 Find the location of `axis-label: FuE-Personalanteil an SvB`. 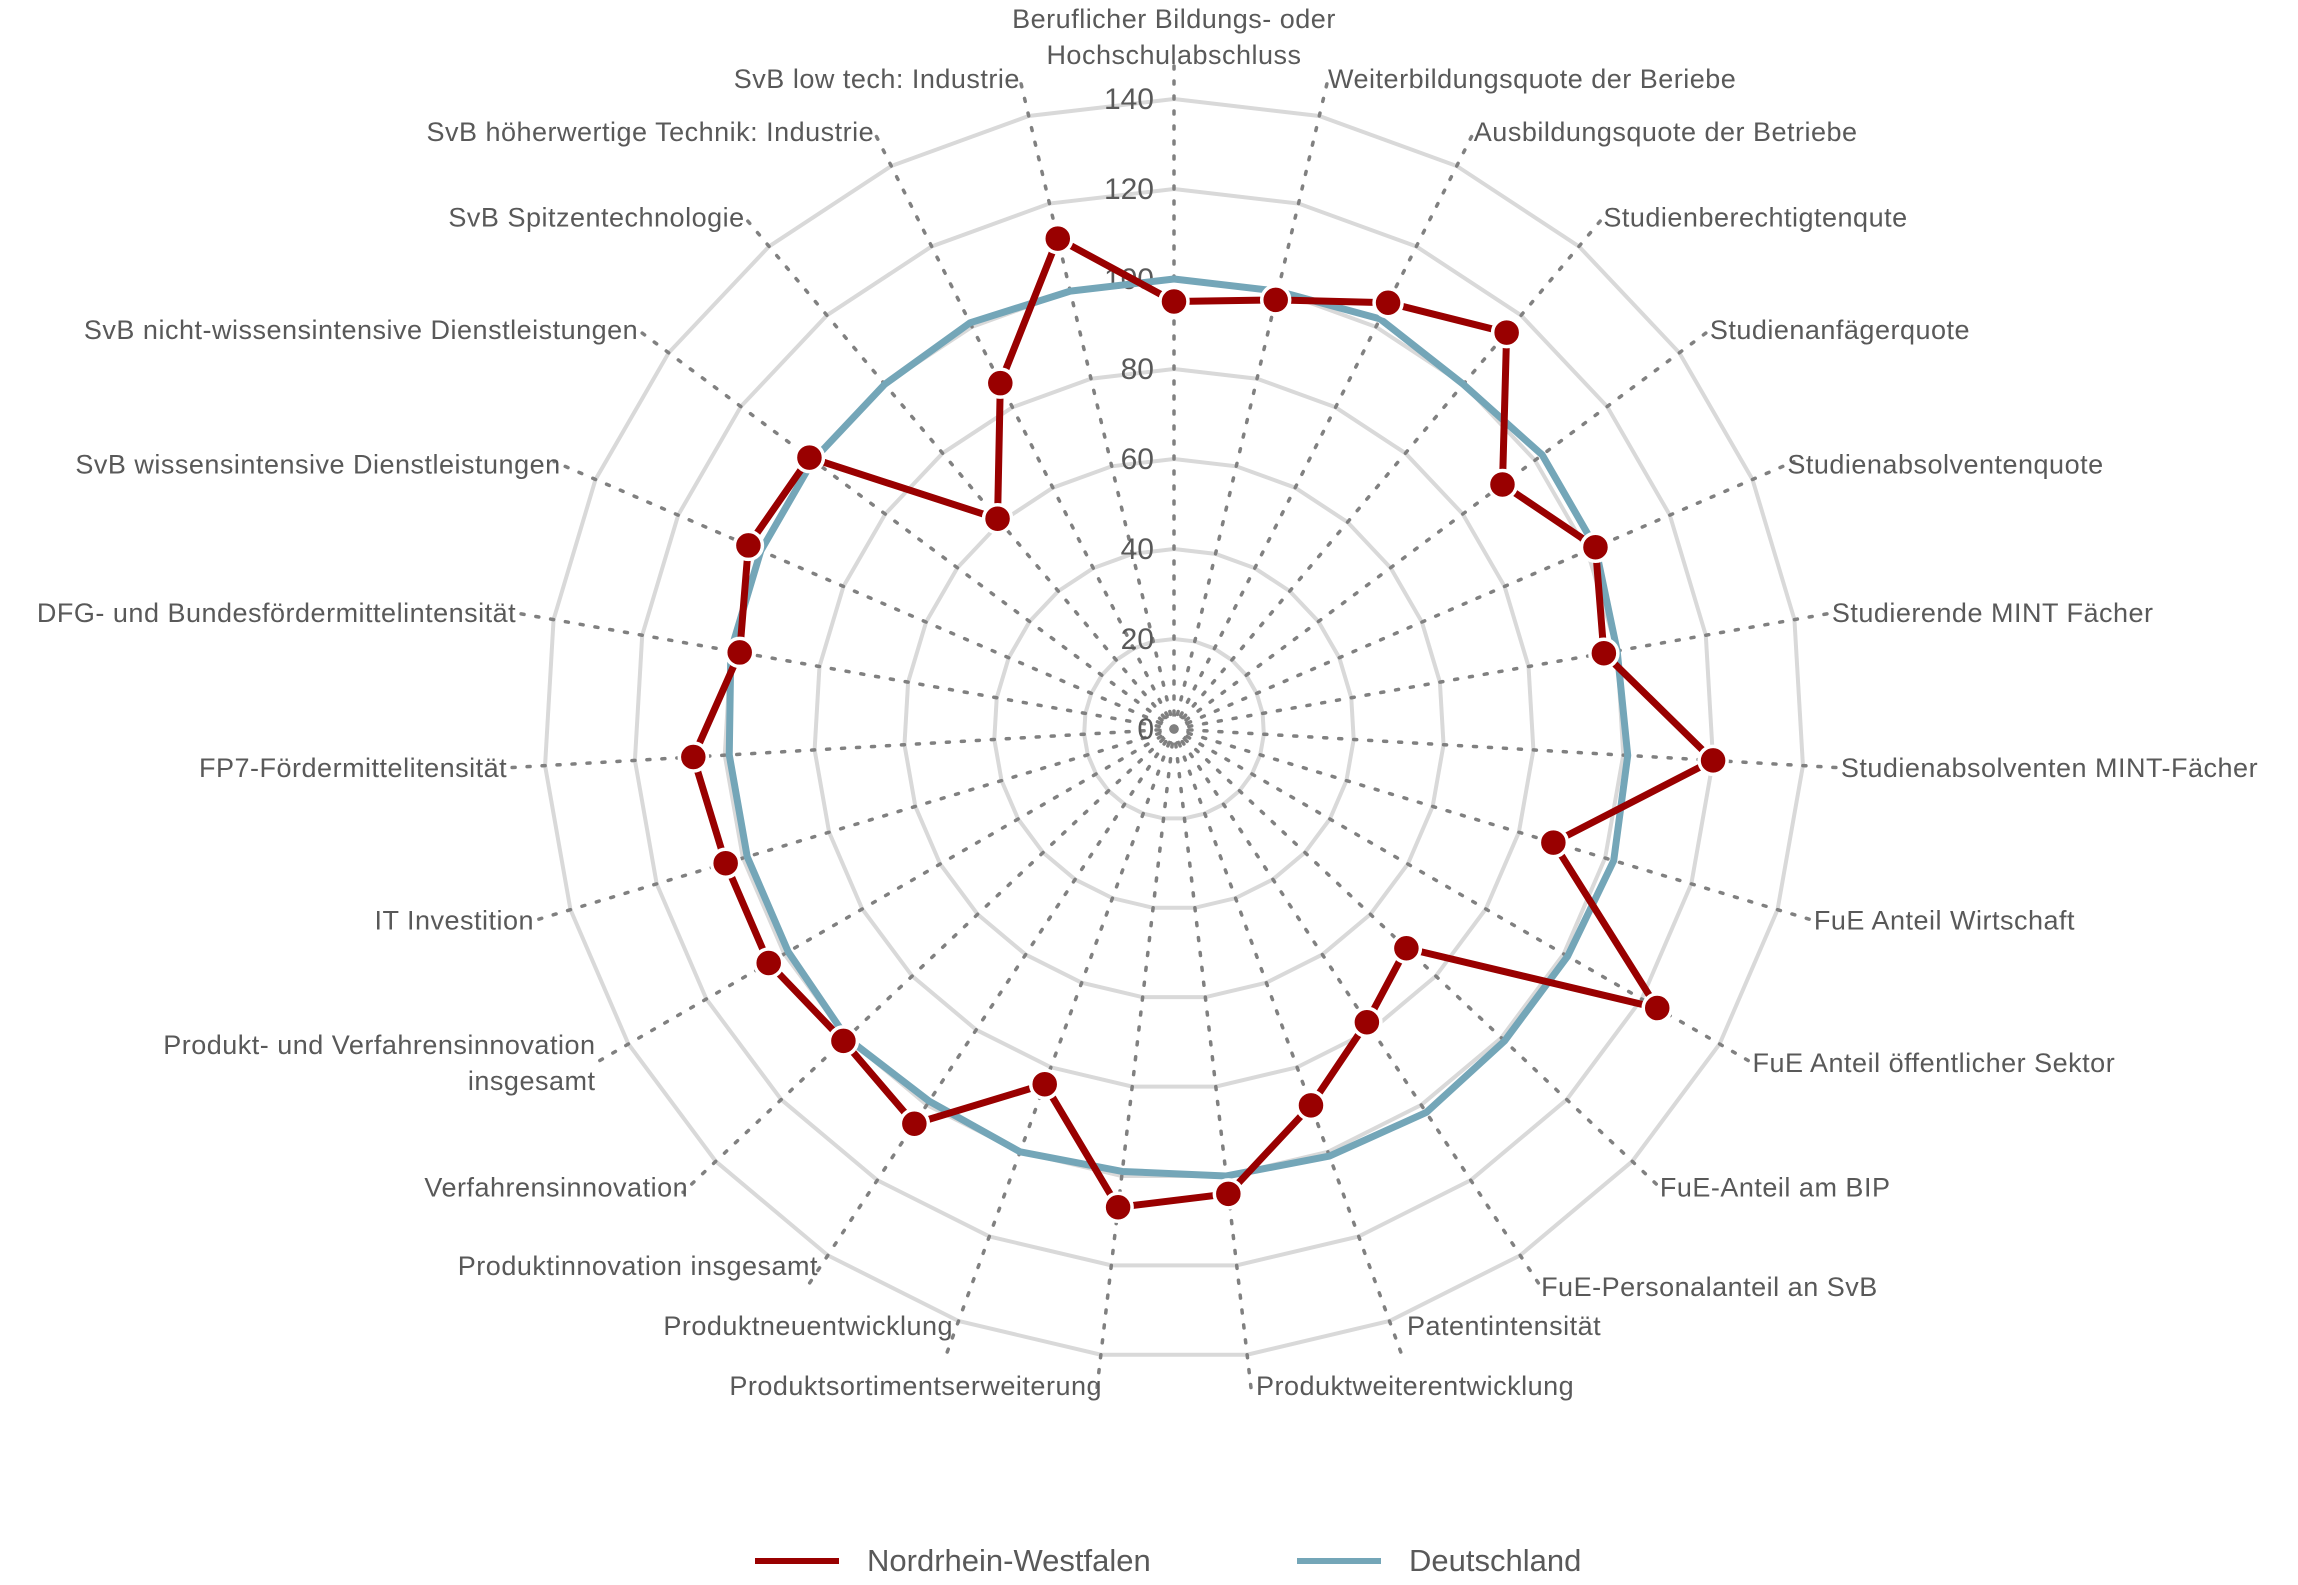

axis-label: FuE-Personalanteil an SvB is located at coordinates (1709, 1287).